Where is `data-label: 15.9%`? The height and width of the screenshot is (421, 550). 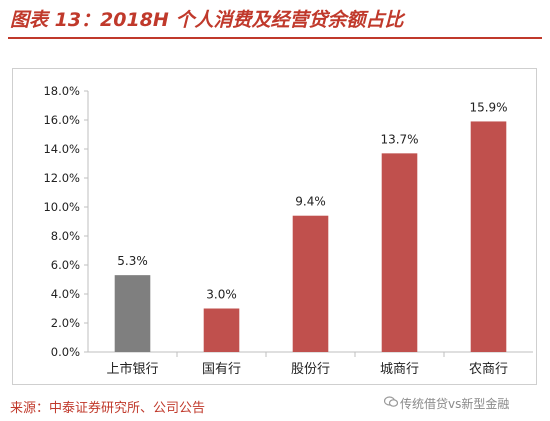
data-label: 15.9% is located at coordinates (488, 107).